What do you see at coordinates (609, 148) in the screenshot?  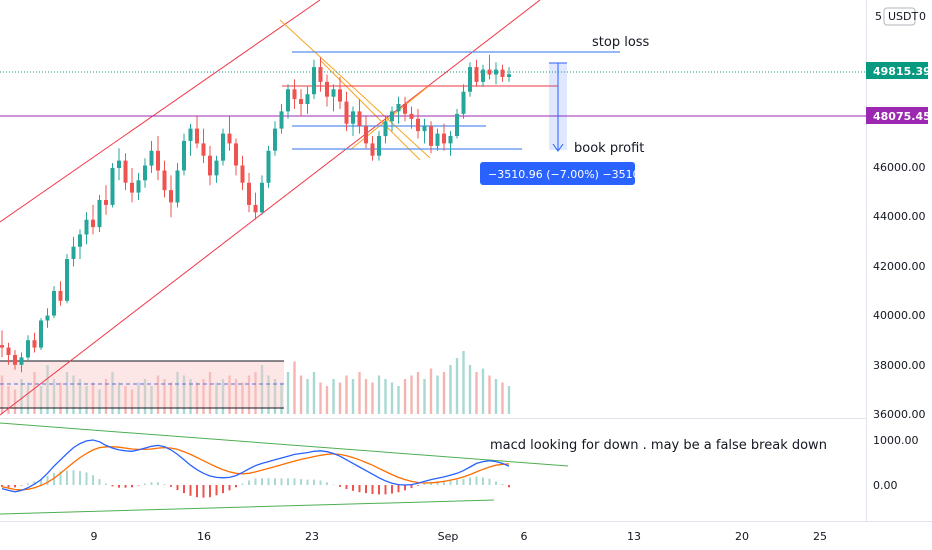 I see `book-profit-label: book profit` at bounding box center [609, 148].